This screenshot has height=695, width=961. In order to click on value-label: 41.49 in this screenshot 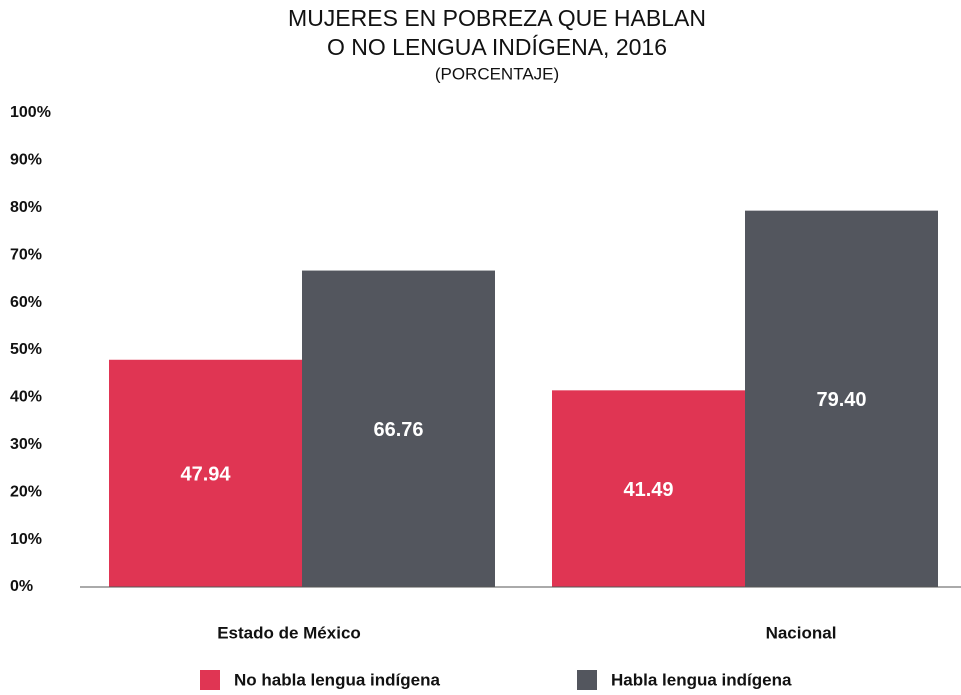, I will do `click(648, 490)`.